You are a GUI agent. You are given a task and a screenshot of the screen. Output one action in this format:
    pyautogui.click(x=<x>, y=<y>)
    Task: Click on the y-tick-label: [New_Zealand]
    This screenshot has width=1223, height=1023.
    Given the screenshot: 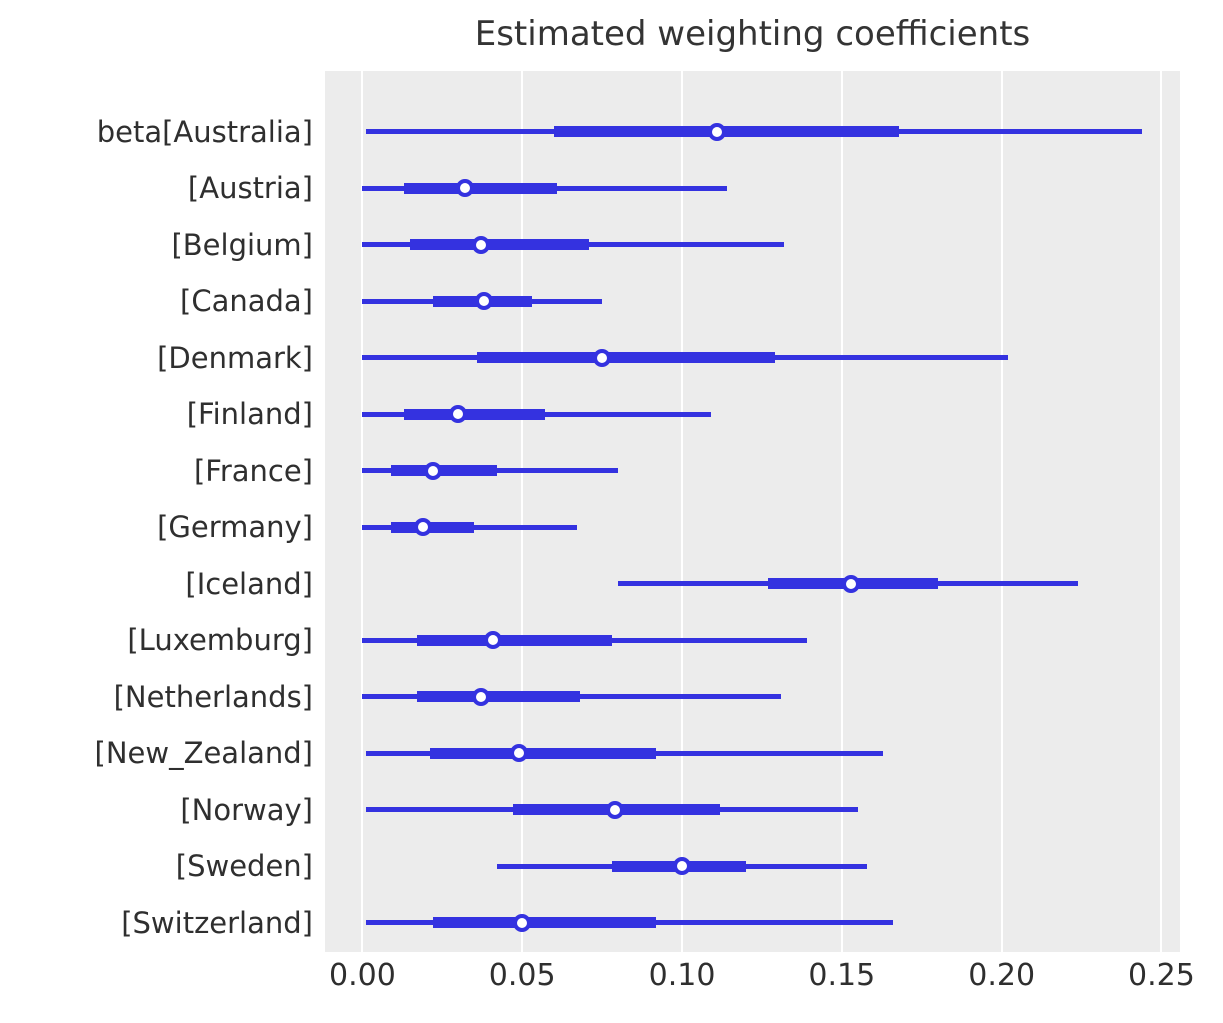 What is the action you would take?
    pyautogui.click(x=203, y=753)
    